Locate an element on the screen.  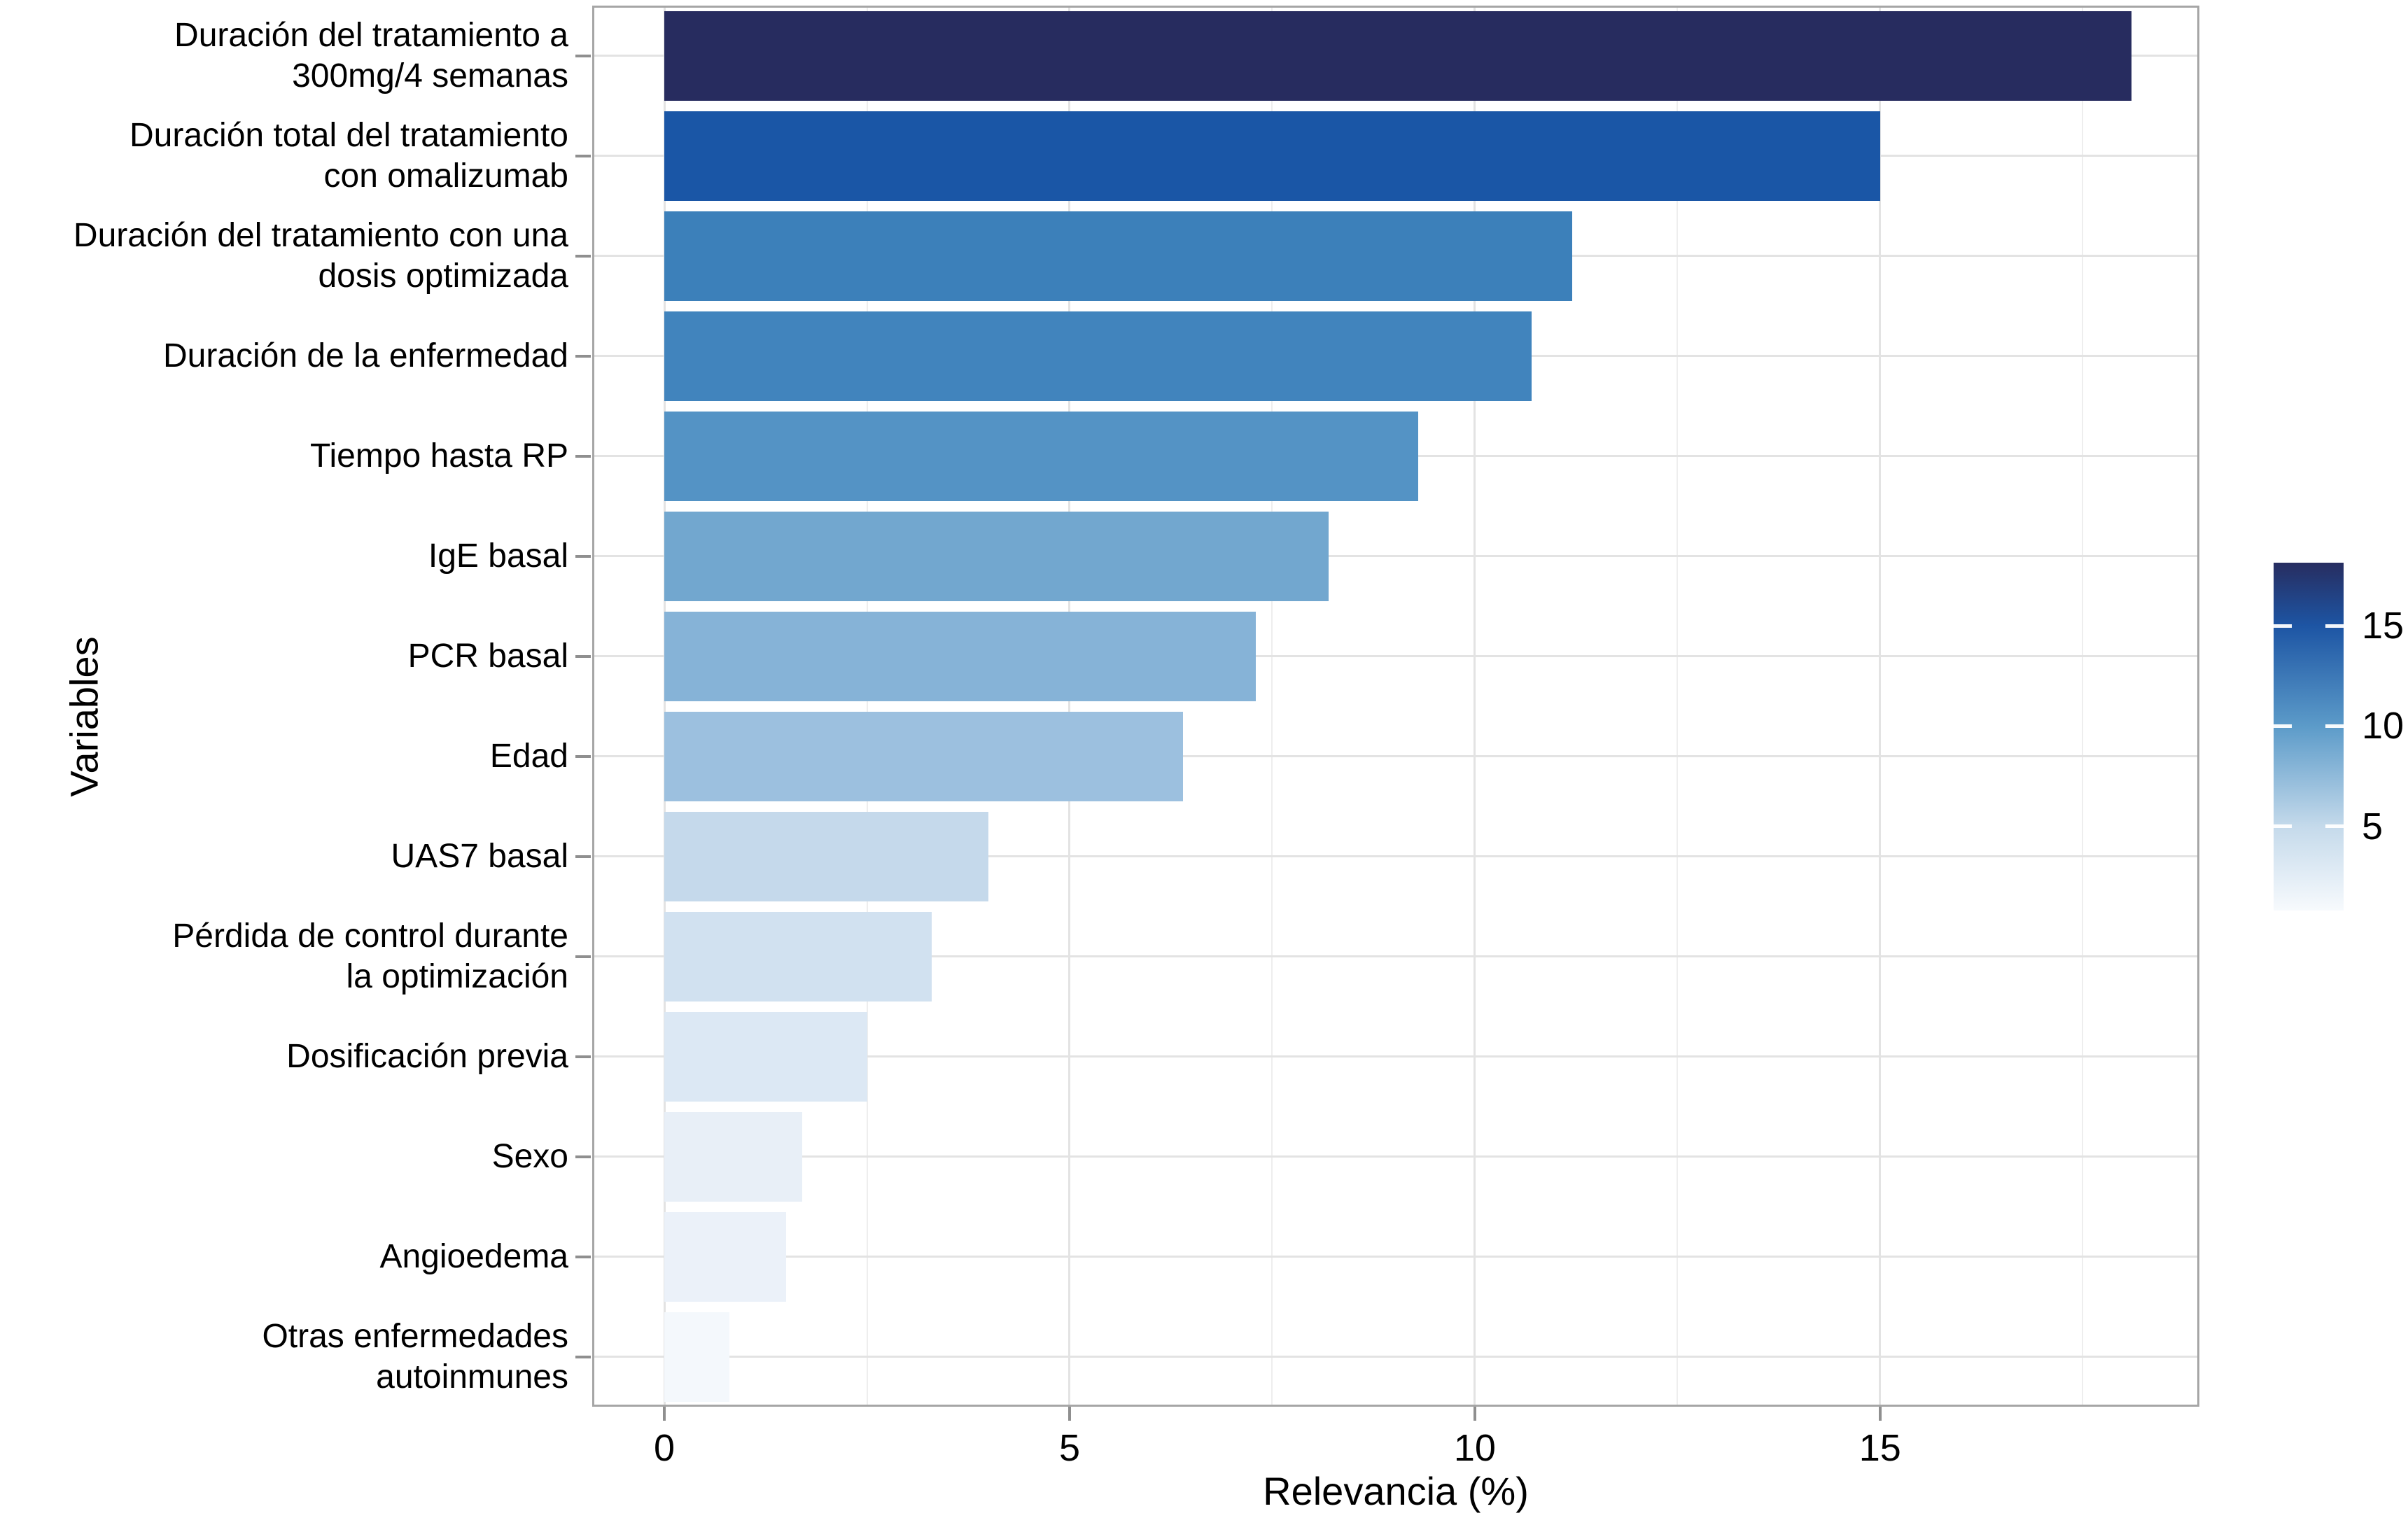
y-axis-title: Variables is located at coordinates (84, 716).